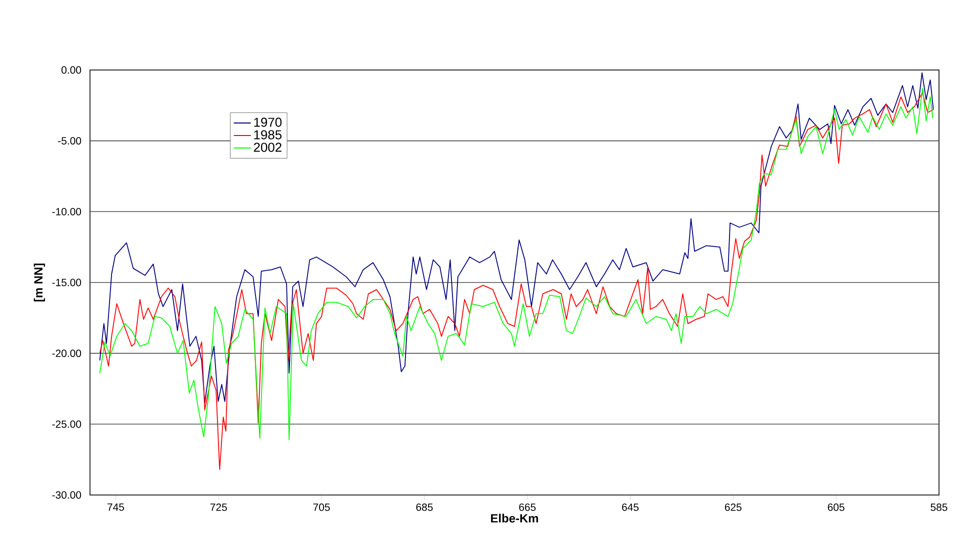 The height and width of the screenshot is (555, 955). Describe the element at coordinates (67, 424) in the screenshot. I see `y-tick-label: -25.00` at that location.